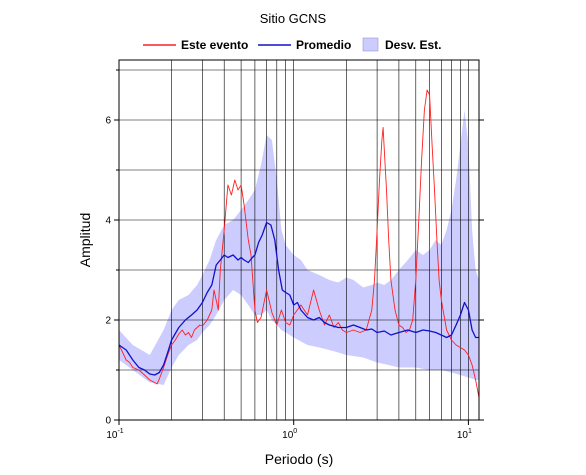 This screenshot has width=586, height=475. I want to click on legend: Este evento Promedio Desv. Est., so click(292, 44).